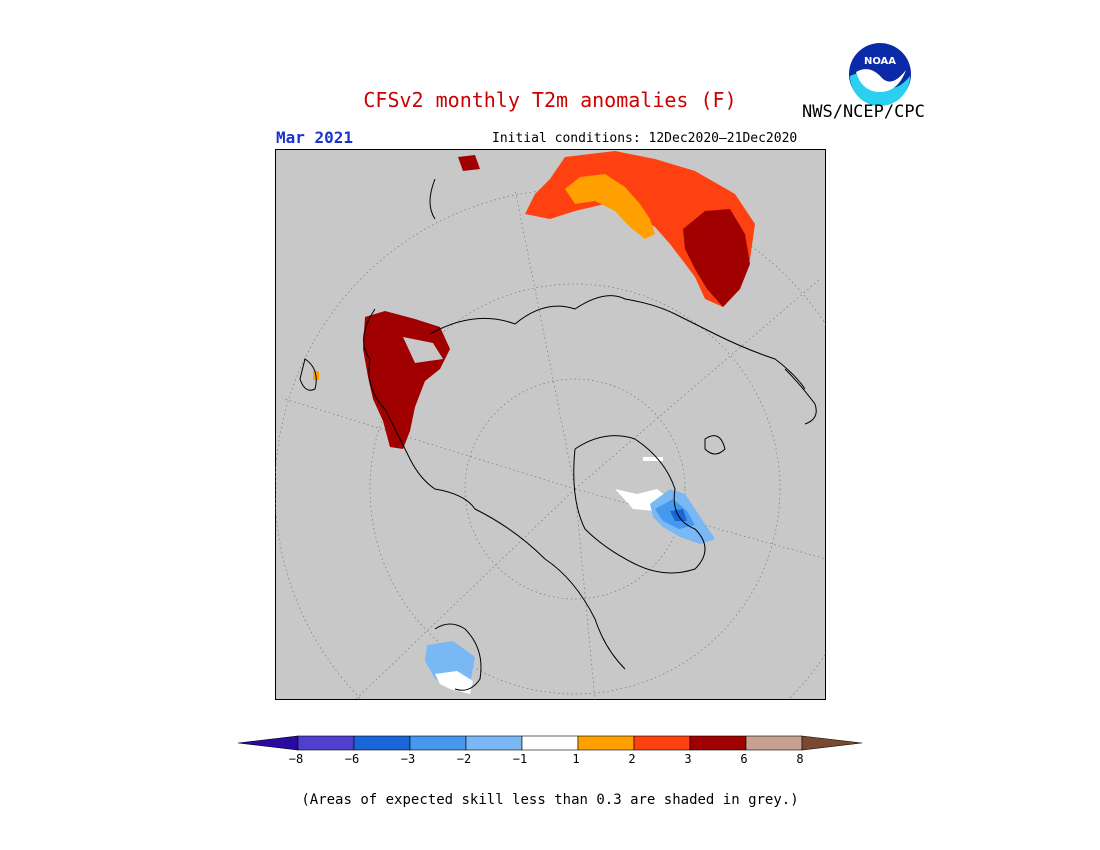 The image size is (1100, 850). Describe the element at coordinates (610, 206) in the screenshot. I see `anomaly-siberia-orange` at that location.